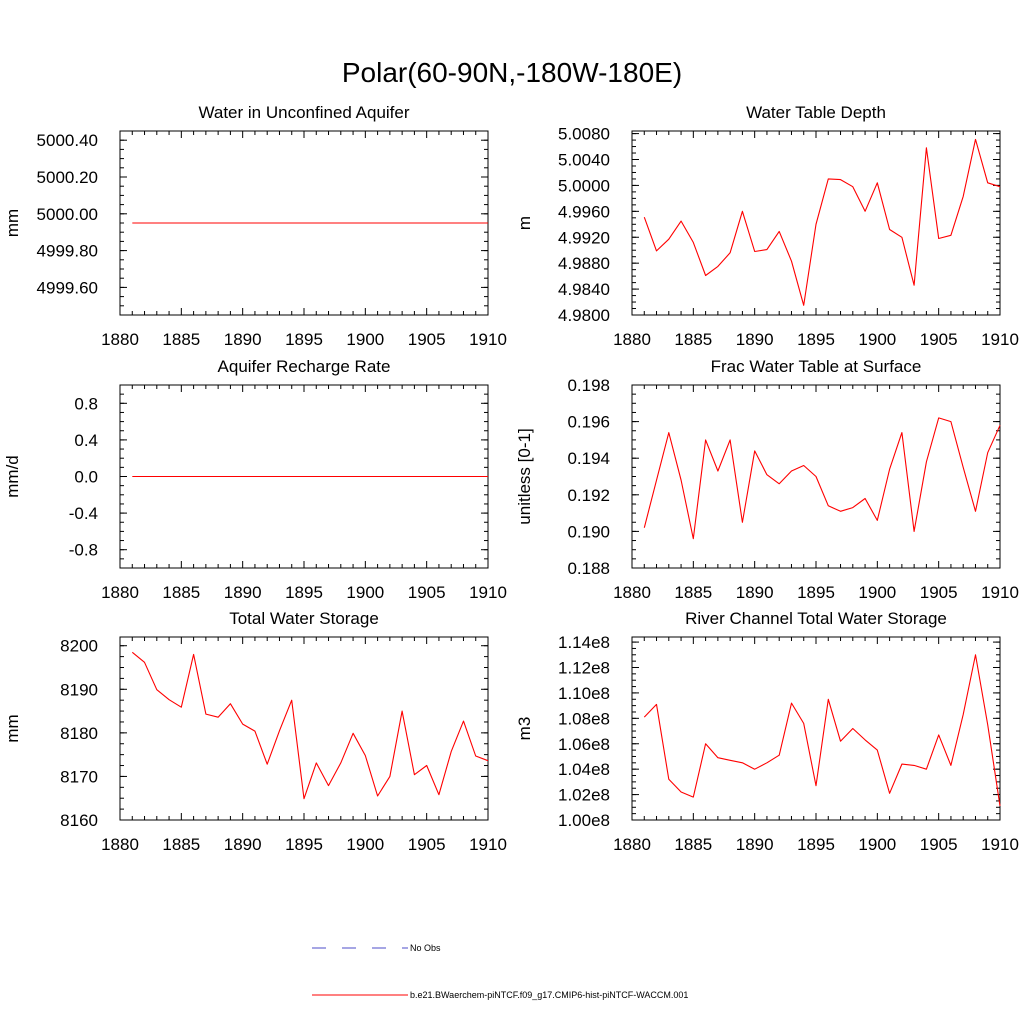  What do you see at coordinates (588, 495) in the screenshot?
I see `y-tick-label: 0.192` at bounding box center [588, 495].